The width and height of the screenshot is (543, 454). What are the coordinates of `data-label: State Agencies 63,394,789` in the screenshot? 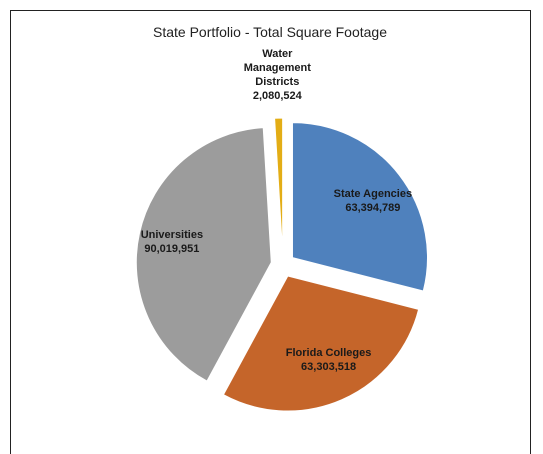 It's located at (373, 201).